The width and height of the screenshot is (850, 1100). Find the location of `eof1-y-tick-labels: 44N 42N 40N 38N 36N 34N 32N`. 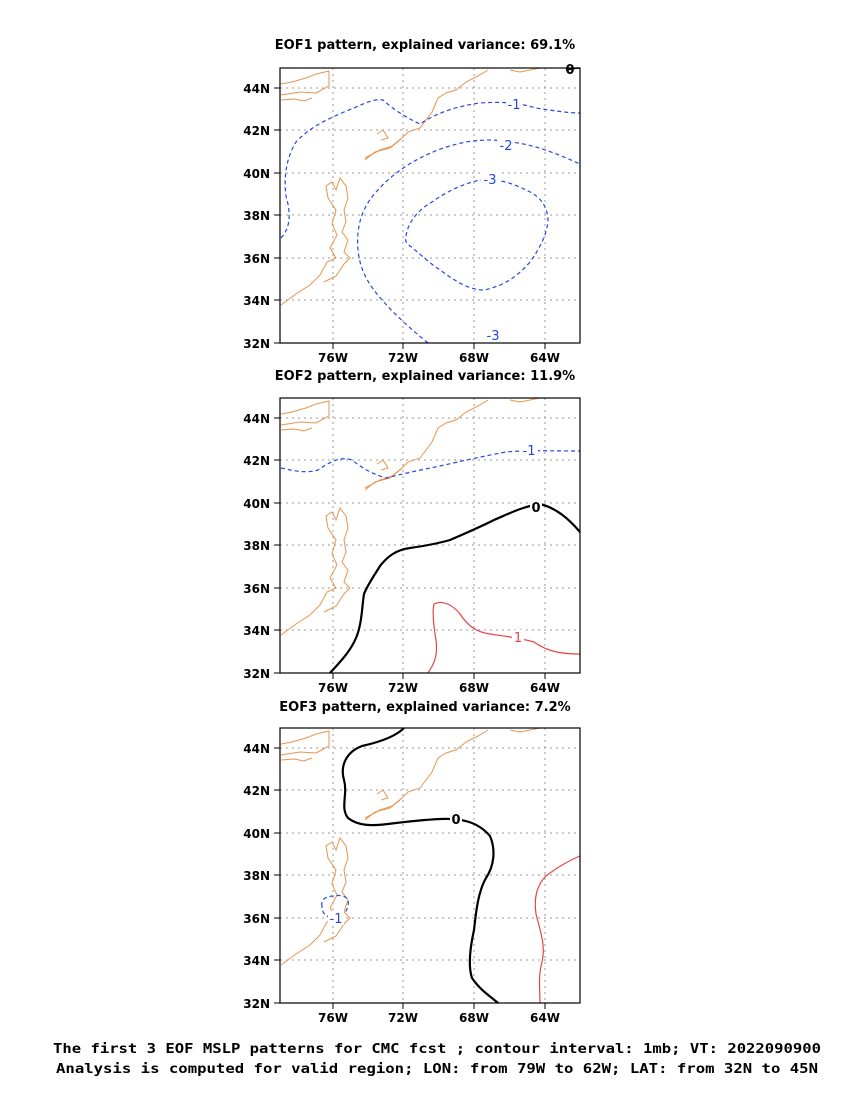

eof1-y-tick-labels: 44N 42N 40N 38N 36N 34N 32N is located at coordinates (256, 216).